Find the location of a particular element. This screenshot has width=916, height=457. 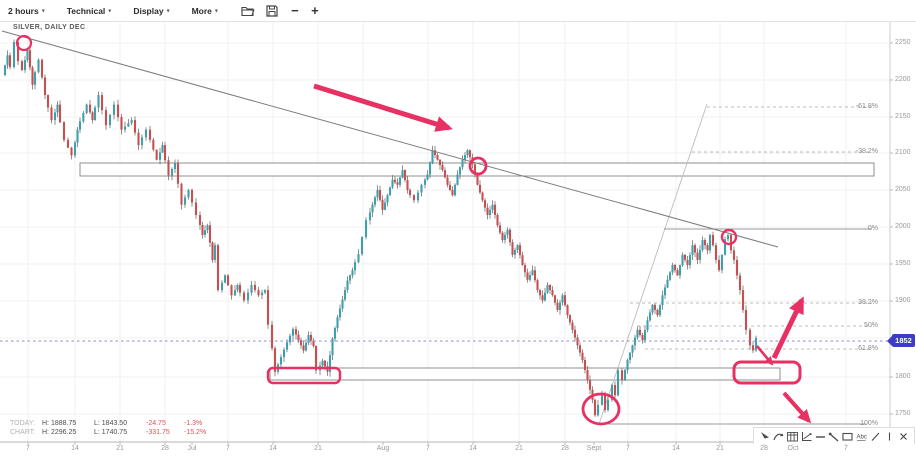

legend-chart-pct: -15.2% is located at coordinates (195, 432).